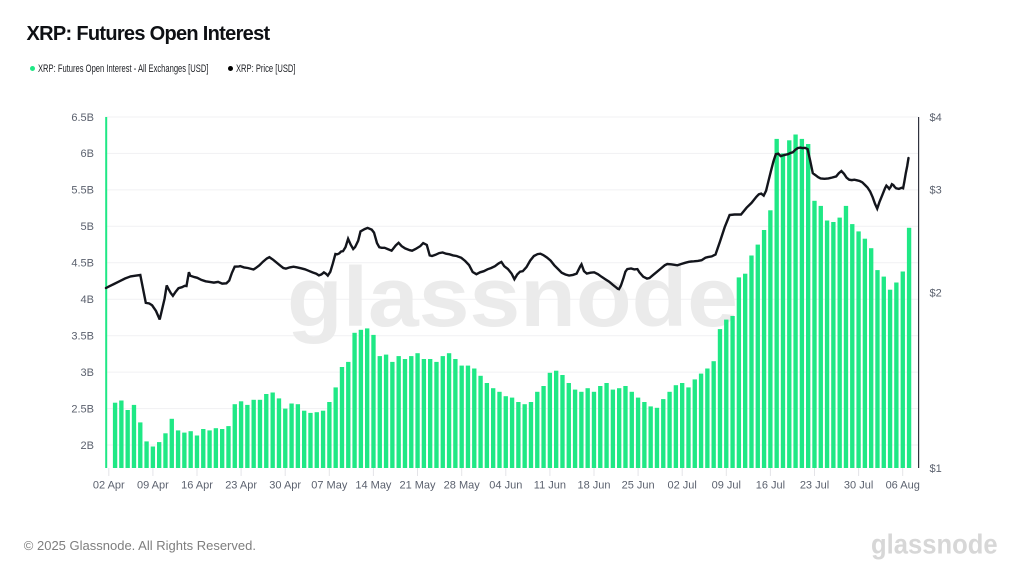 Image resolution: width=1024 pixels, height=576 pixels. I want to click on svg-text: 09 Apr, so click(153, 486).